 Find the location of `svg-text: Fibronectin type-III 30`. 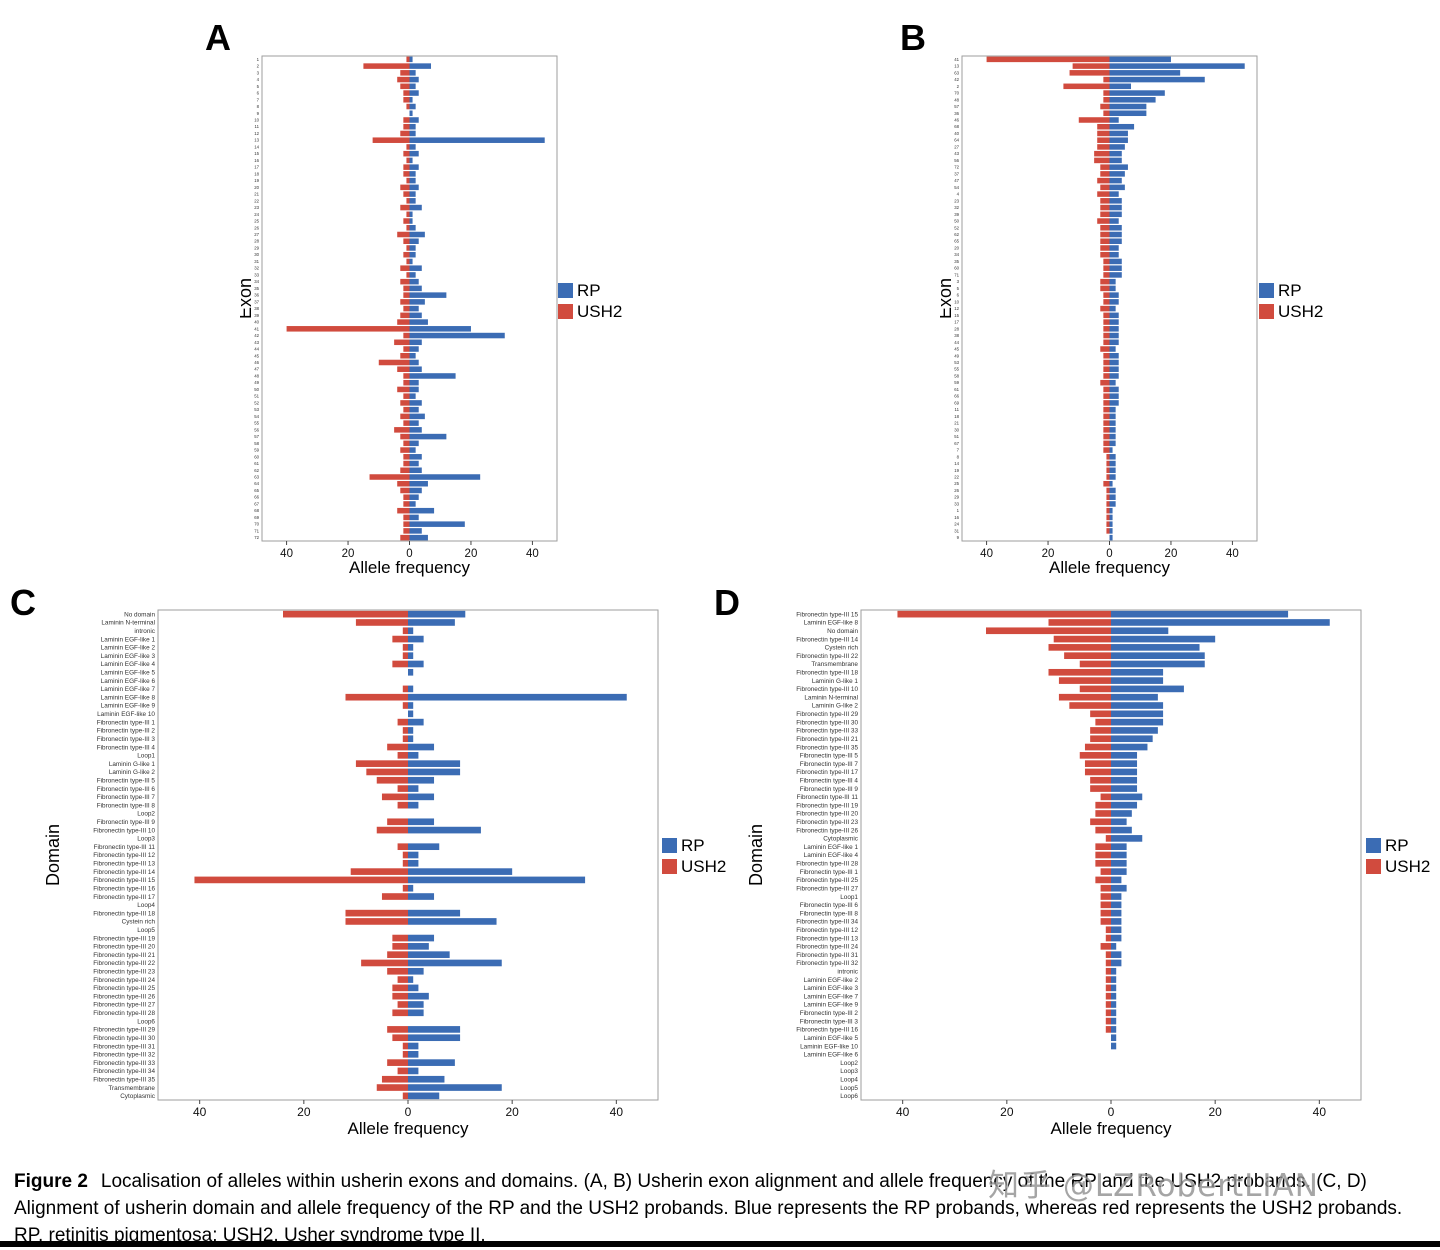

svg-text: Fibronectin type-III 30 is located at coordinates (124, 1038).